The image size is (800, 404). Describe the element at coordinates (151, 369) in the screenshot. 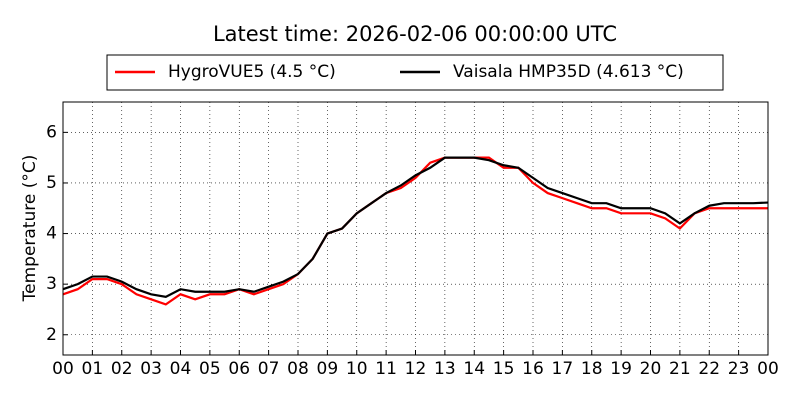

I see `x-tick-label: 03` at that location.